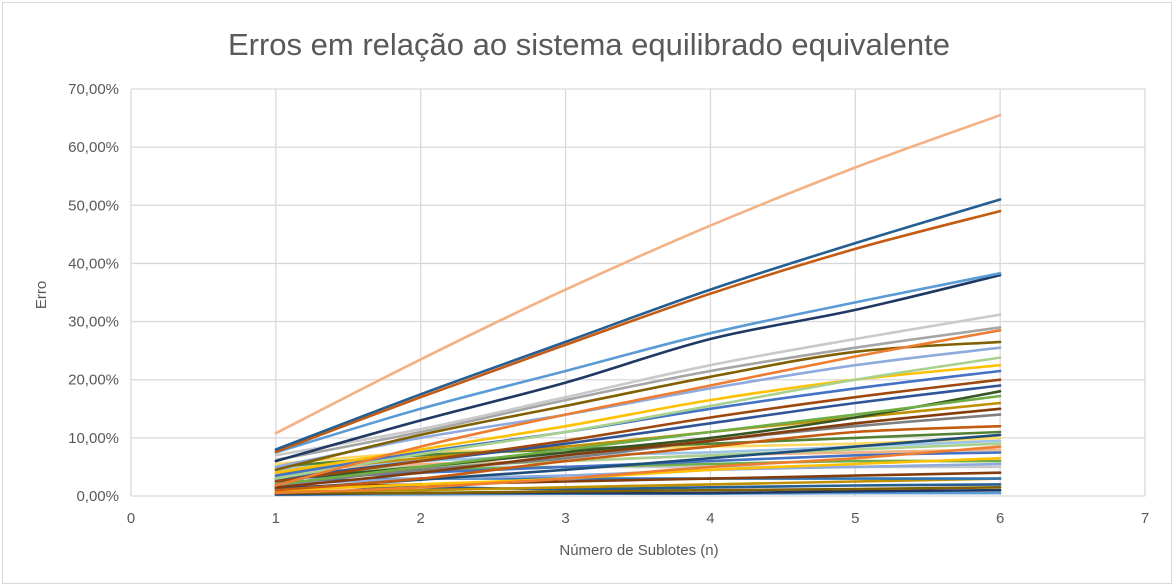 This screenshot has height=588, width=1176. Describe the element at coordinates (93, 380) in the screenshot. I see `y-tick-label: 20,00%` at that location.